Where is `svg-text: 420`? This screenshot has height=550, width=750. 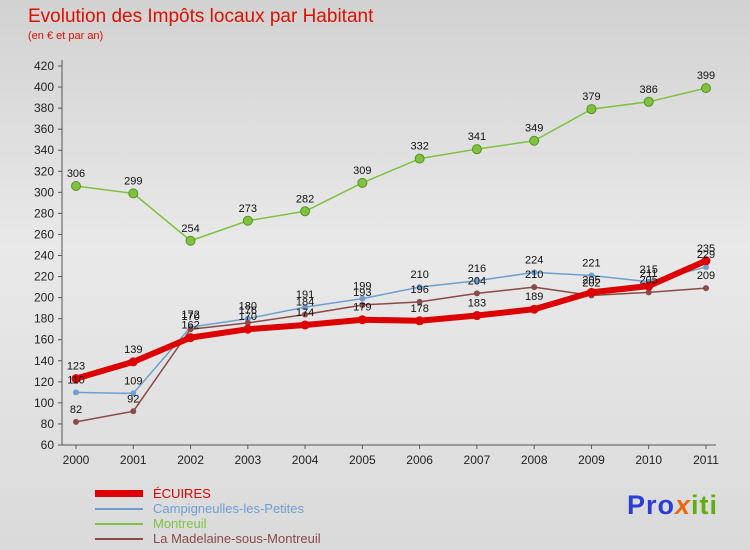
svg-text: 420 is located at coordinates (44, 66).